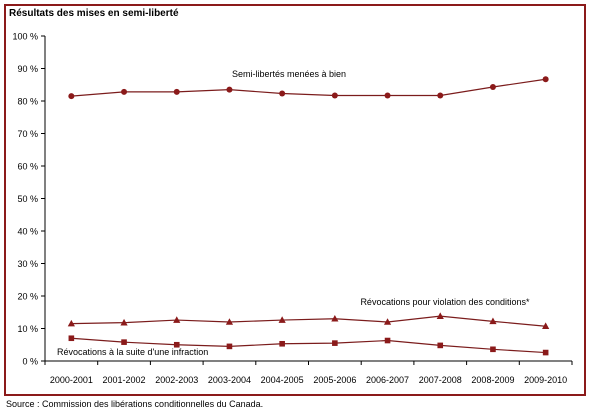 The width and height of the screenshot is (593, 416). Describe the element at coordinates (124, 380) in the screenshot. I see `x-tick-label: 2001-2002` at that location.